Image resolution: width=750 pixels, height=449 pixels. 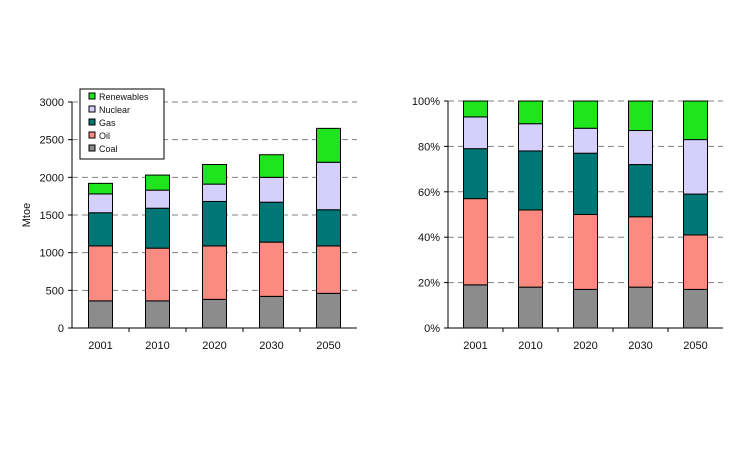 What do you see at coordinates (426, 102) in the screenshot?
I see `y-tick-label: 100%` at bounding box center [426, 102].